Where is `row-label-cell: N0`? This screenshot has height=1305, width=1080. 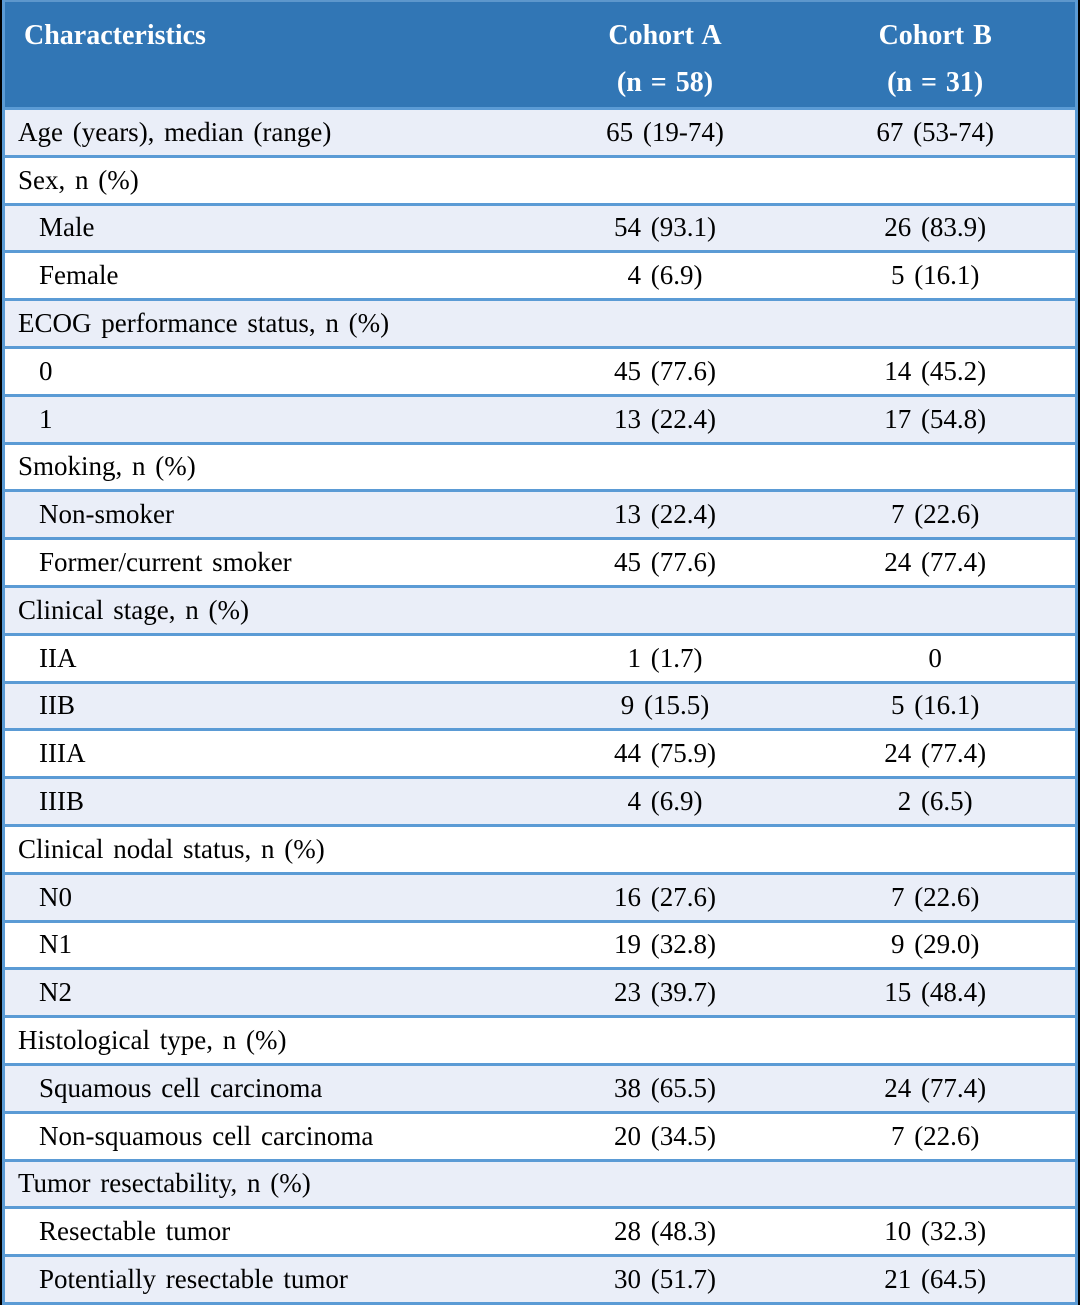
row-label-cell: N0 is located at coordinates (55, 896).